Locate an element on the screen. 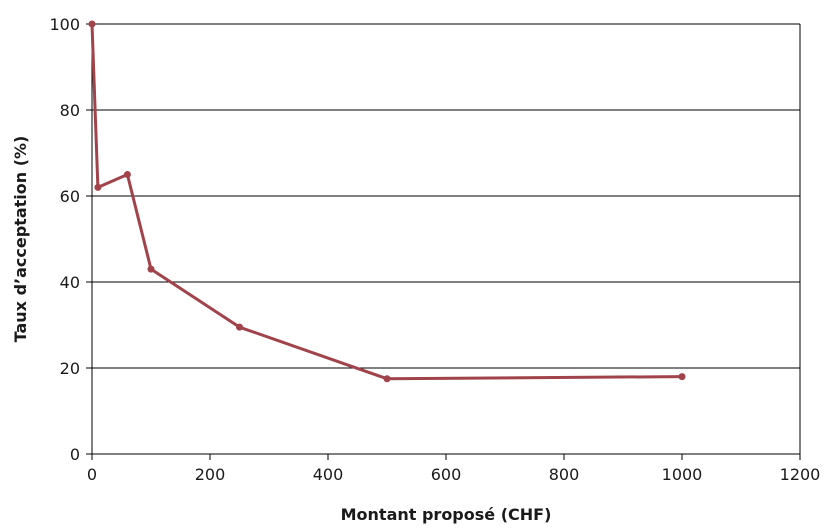 The image size is (825, 531). x-tick-label: 400 is located at coordinates (328, 474).